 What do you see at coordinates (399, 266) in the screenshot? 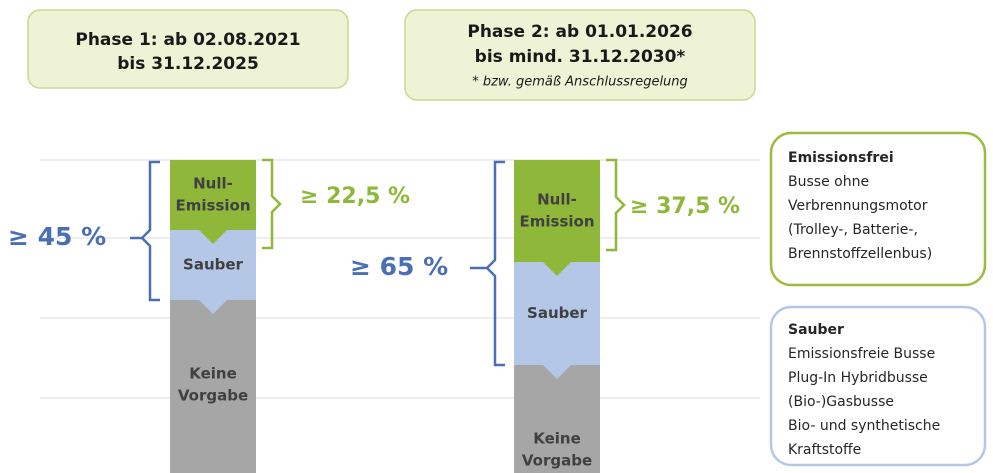
I see `share-label: ≥ 65 %` at bounding box center [399, 266].